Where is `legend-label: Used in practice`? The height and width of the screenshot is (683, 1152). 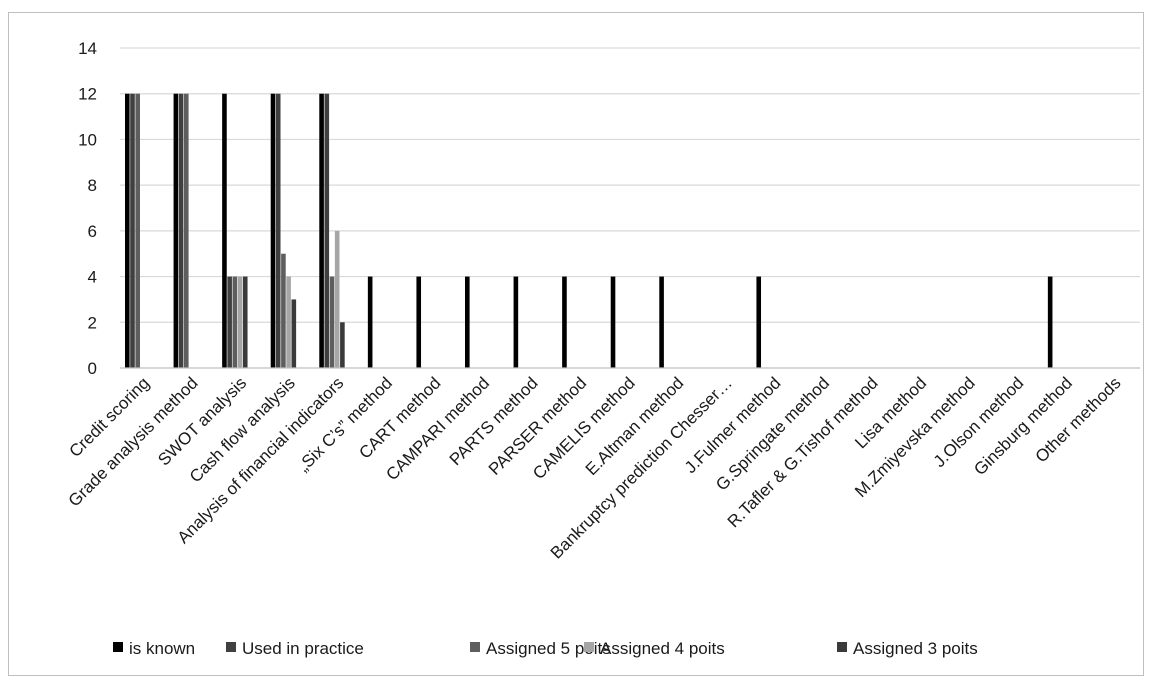 legend-label: Used in practice is located at coordinates (303, 648).